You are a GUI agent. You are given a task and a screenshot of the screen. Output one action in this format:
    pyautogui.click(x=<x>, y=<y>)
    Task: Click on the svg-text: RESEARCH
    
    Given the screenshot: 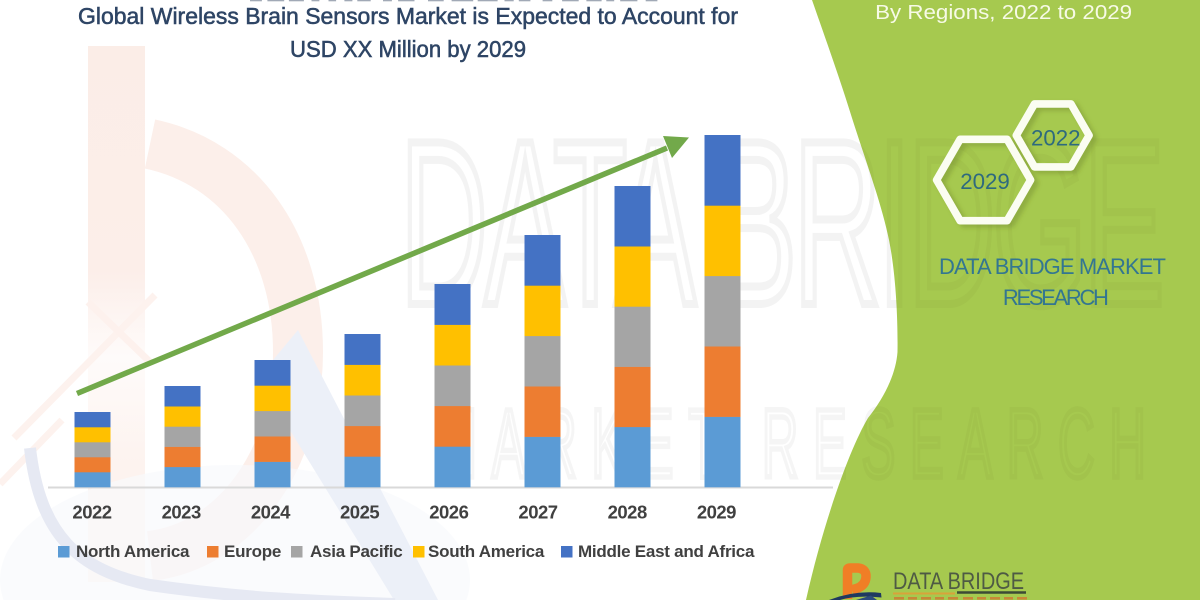 What is the action you would take?
    pyautogui.click(x=1056, y=297)
    